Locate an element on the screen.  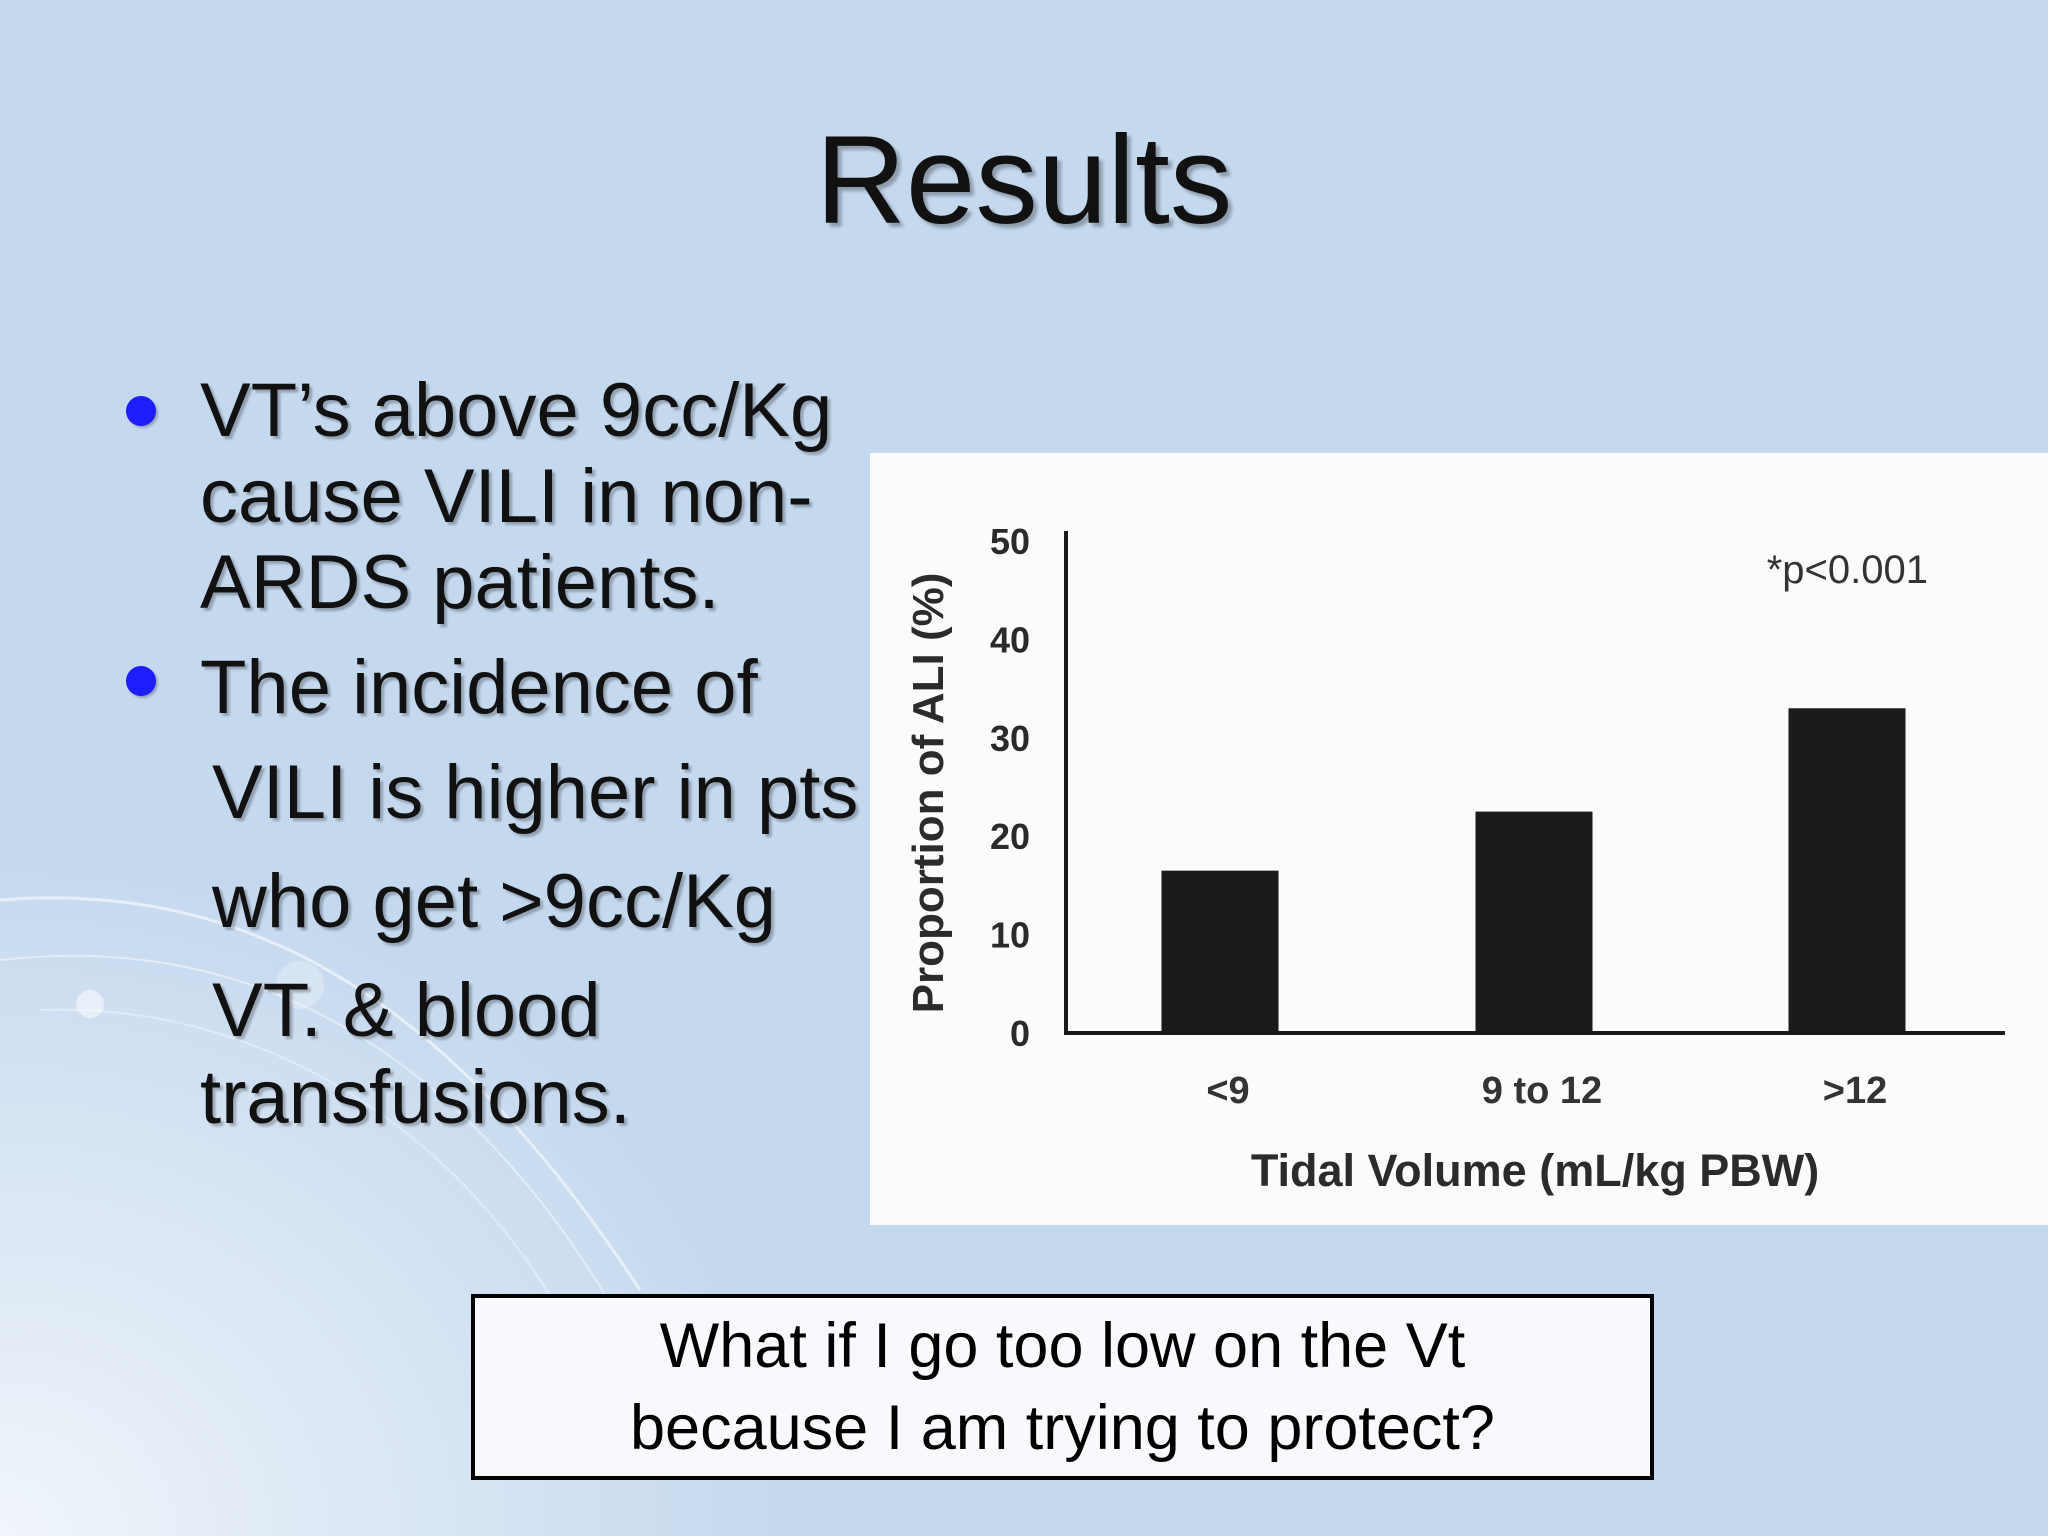
bullet-line: cause VILI in non- is located at coordinates (506, 496).